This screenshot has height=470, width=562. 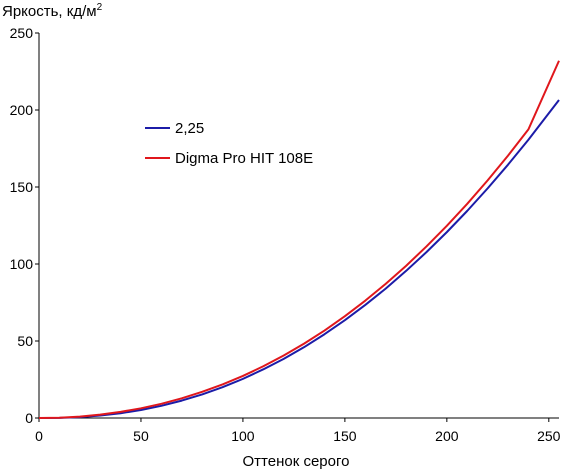 What do you see at coordinates (22, 187) in the screenshot?
I see `y-tick-label-150: 150` at bounding box center [22, 187].